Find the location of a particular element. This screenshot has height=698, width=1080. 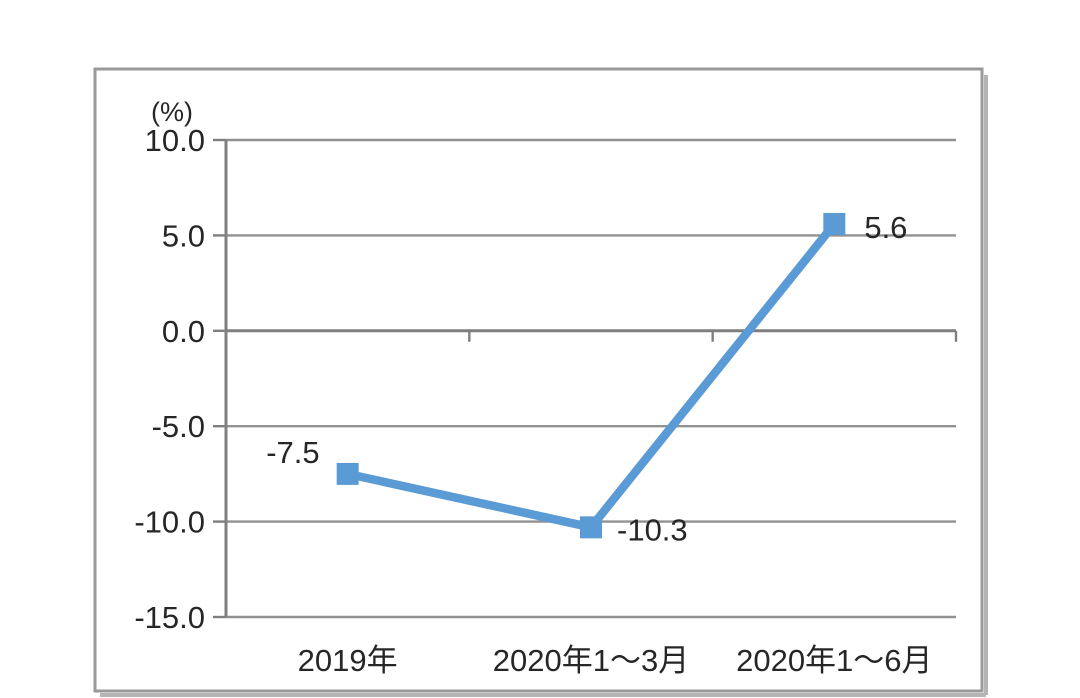

x-tick-label: 2020年1～3月 is located at coordinates (591, 660).